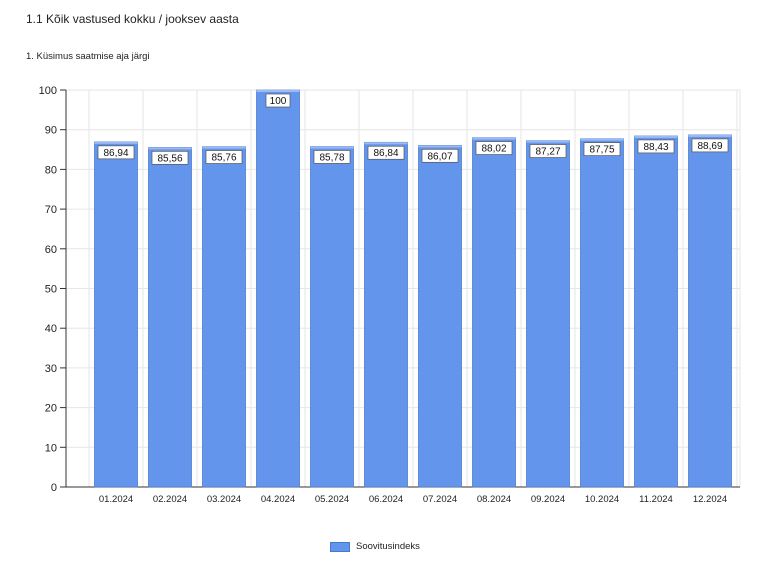  I want to click on data-label: 87,75, so click(601, 150).